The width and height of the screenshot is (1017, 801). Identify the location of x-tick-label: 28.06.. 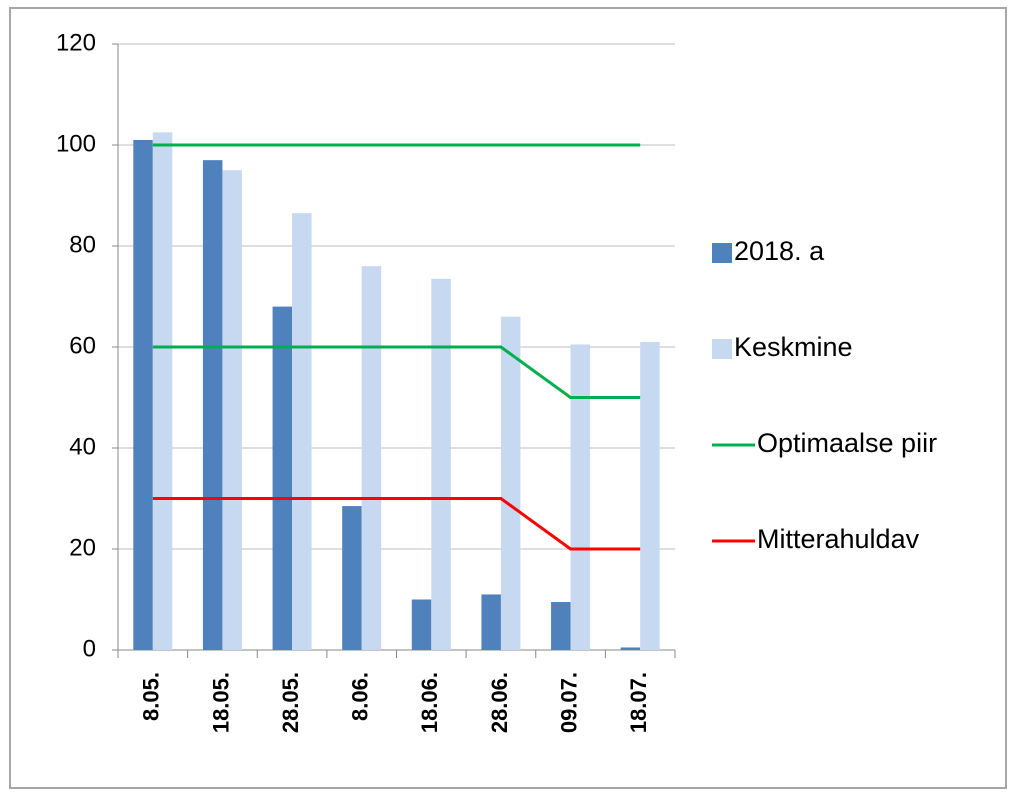
(499, 702).